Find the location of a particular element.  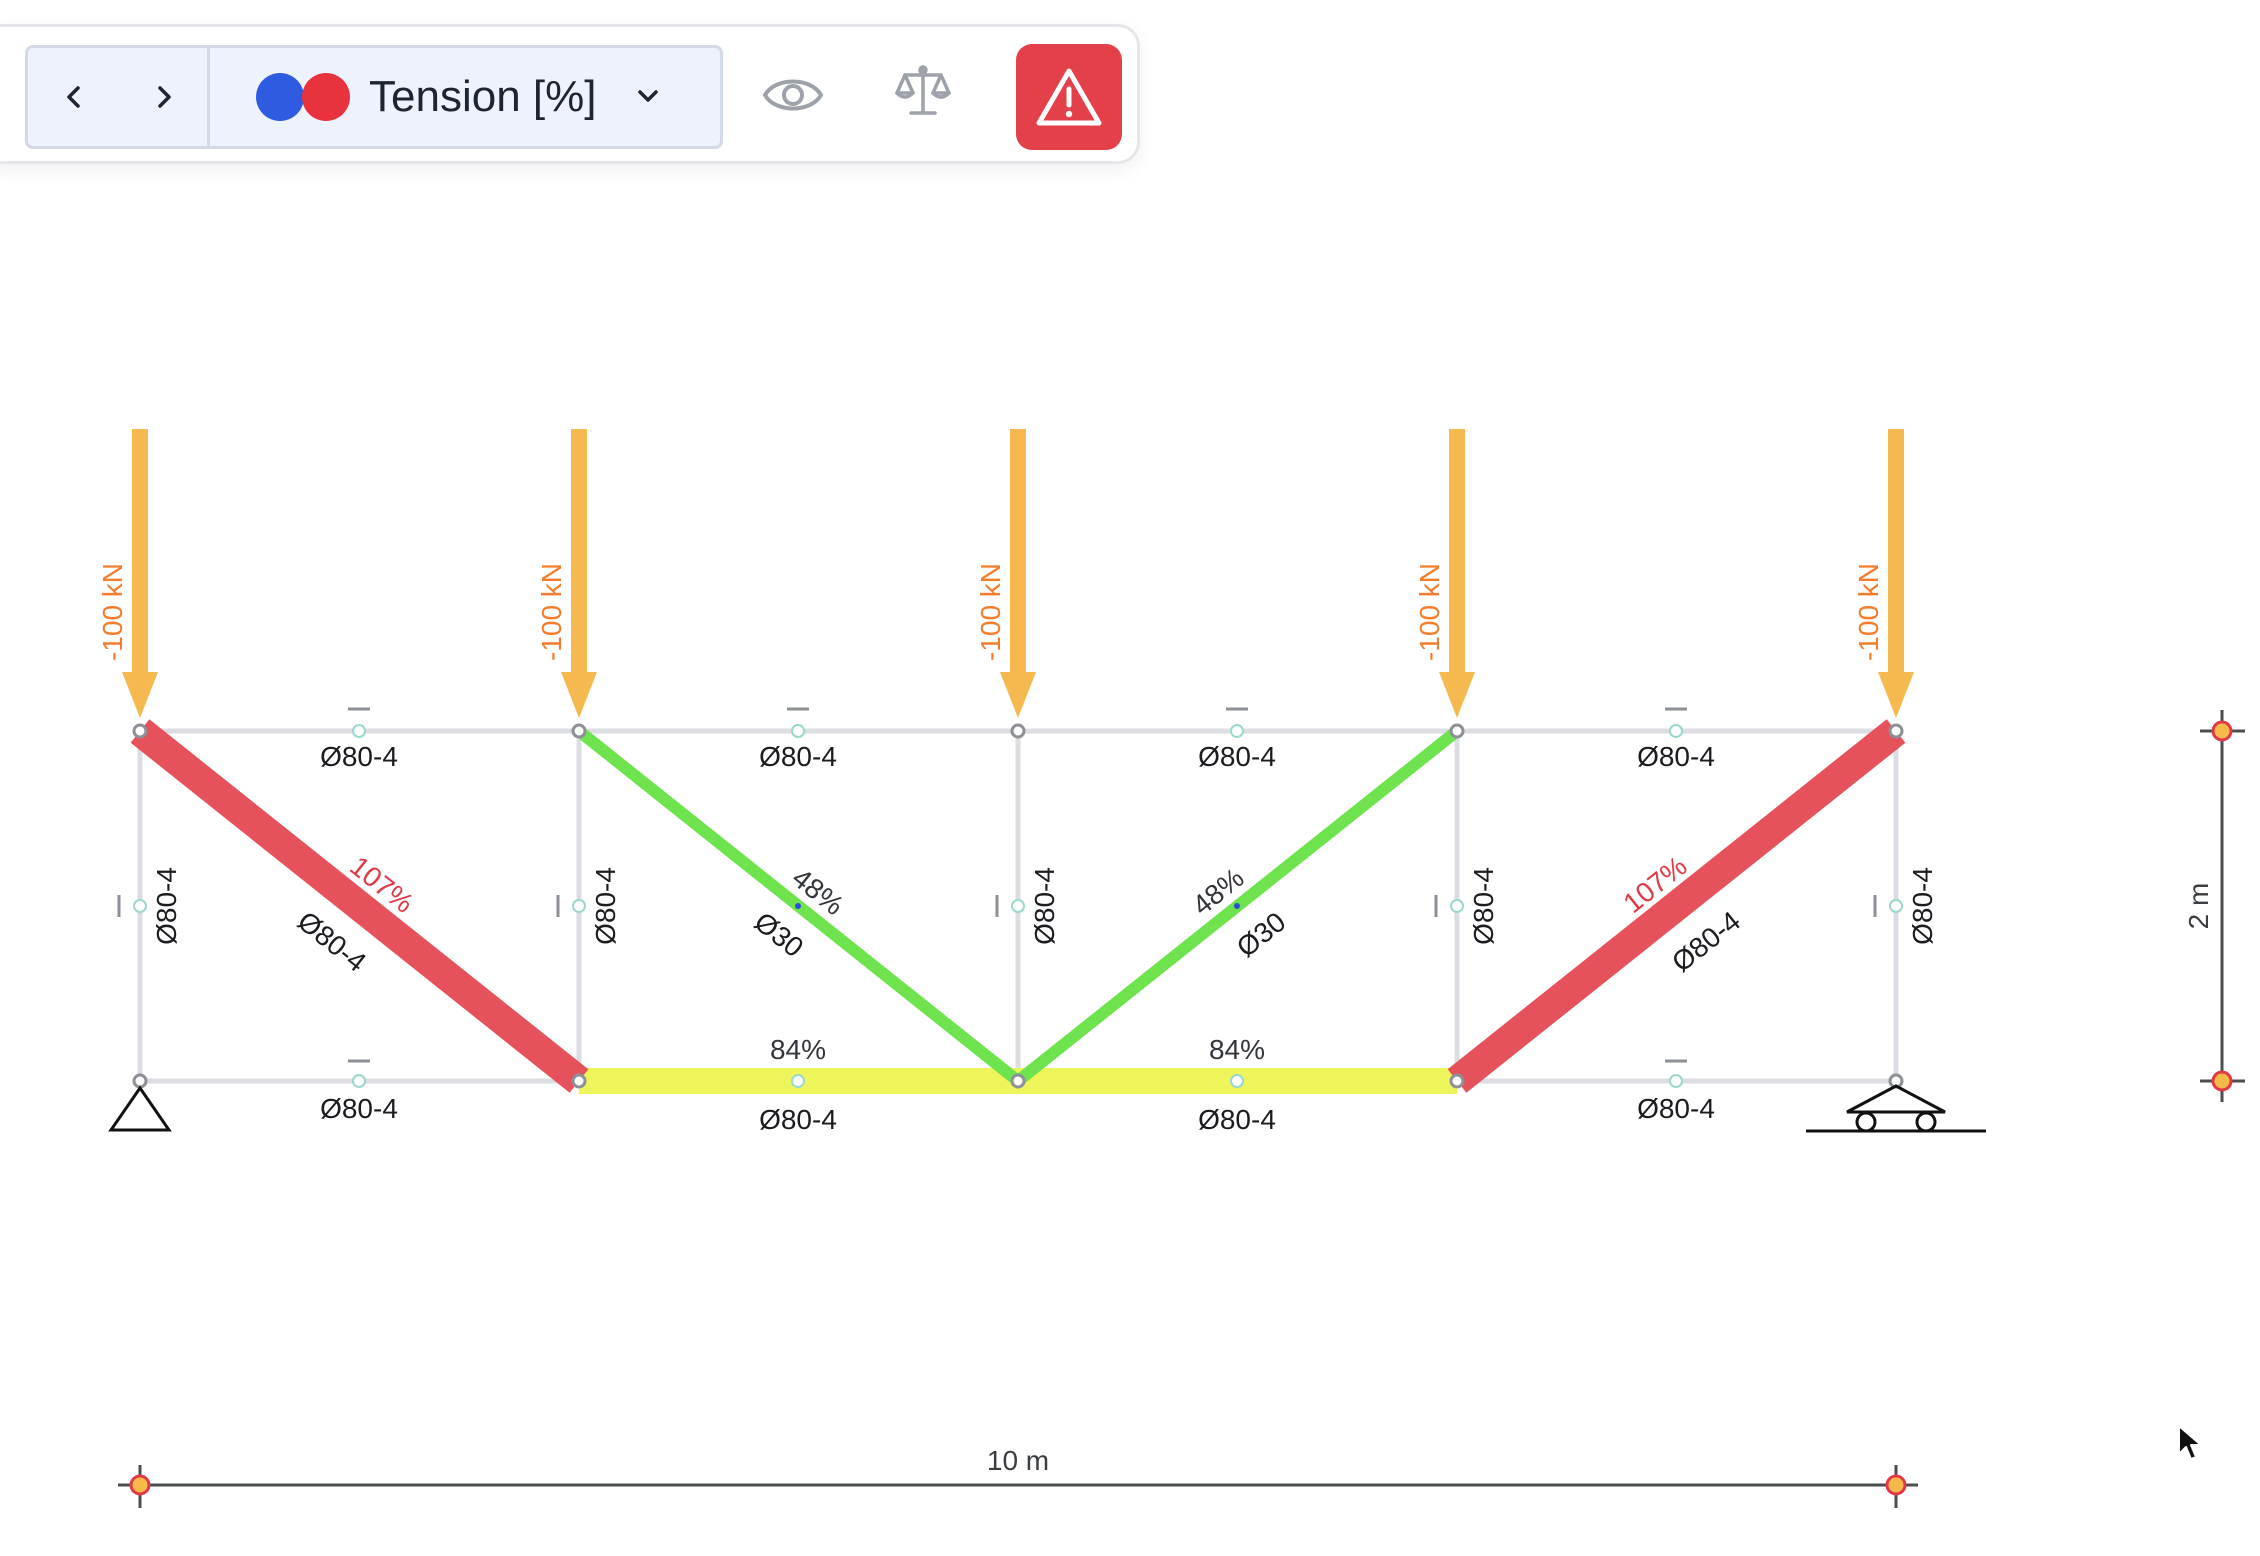

load-labels: -100 kN -100 kN -100 kN -100 kN -100 kN is located at coordinates (990, 612).